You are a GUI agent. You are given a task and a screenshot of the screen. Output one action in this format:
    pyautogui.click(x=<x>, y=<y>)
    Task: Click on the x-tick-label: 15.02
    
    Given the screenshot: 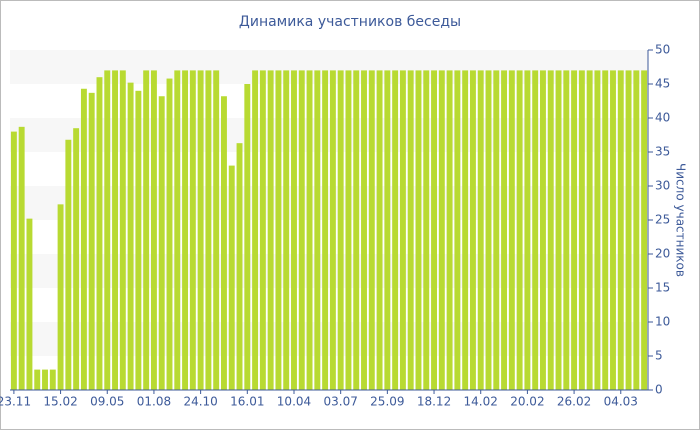 What is the action you would take?
    pyautogui.click(x=60, y=402)
    